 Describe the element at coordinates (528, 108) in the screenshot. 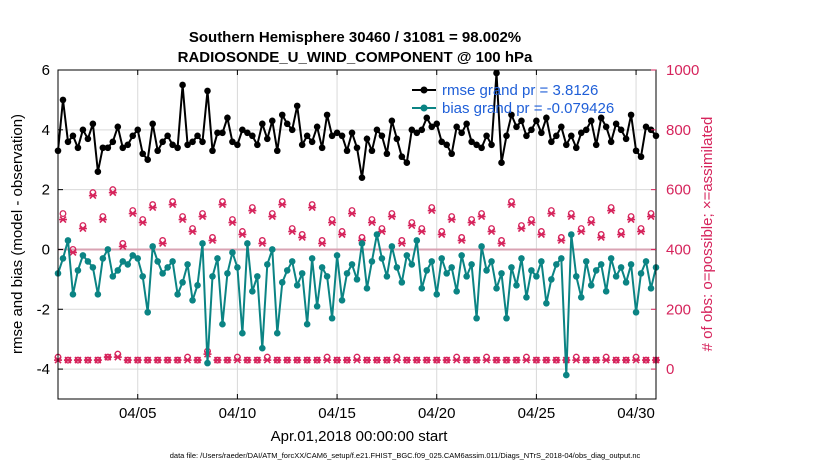

I see `legend-label-bias: bias grand pr = -0.079426` at that location.